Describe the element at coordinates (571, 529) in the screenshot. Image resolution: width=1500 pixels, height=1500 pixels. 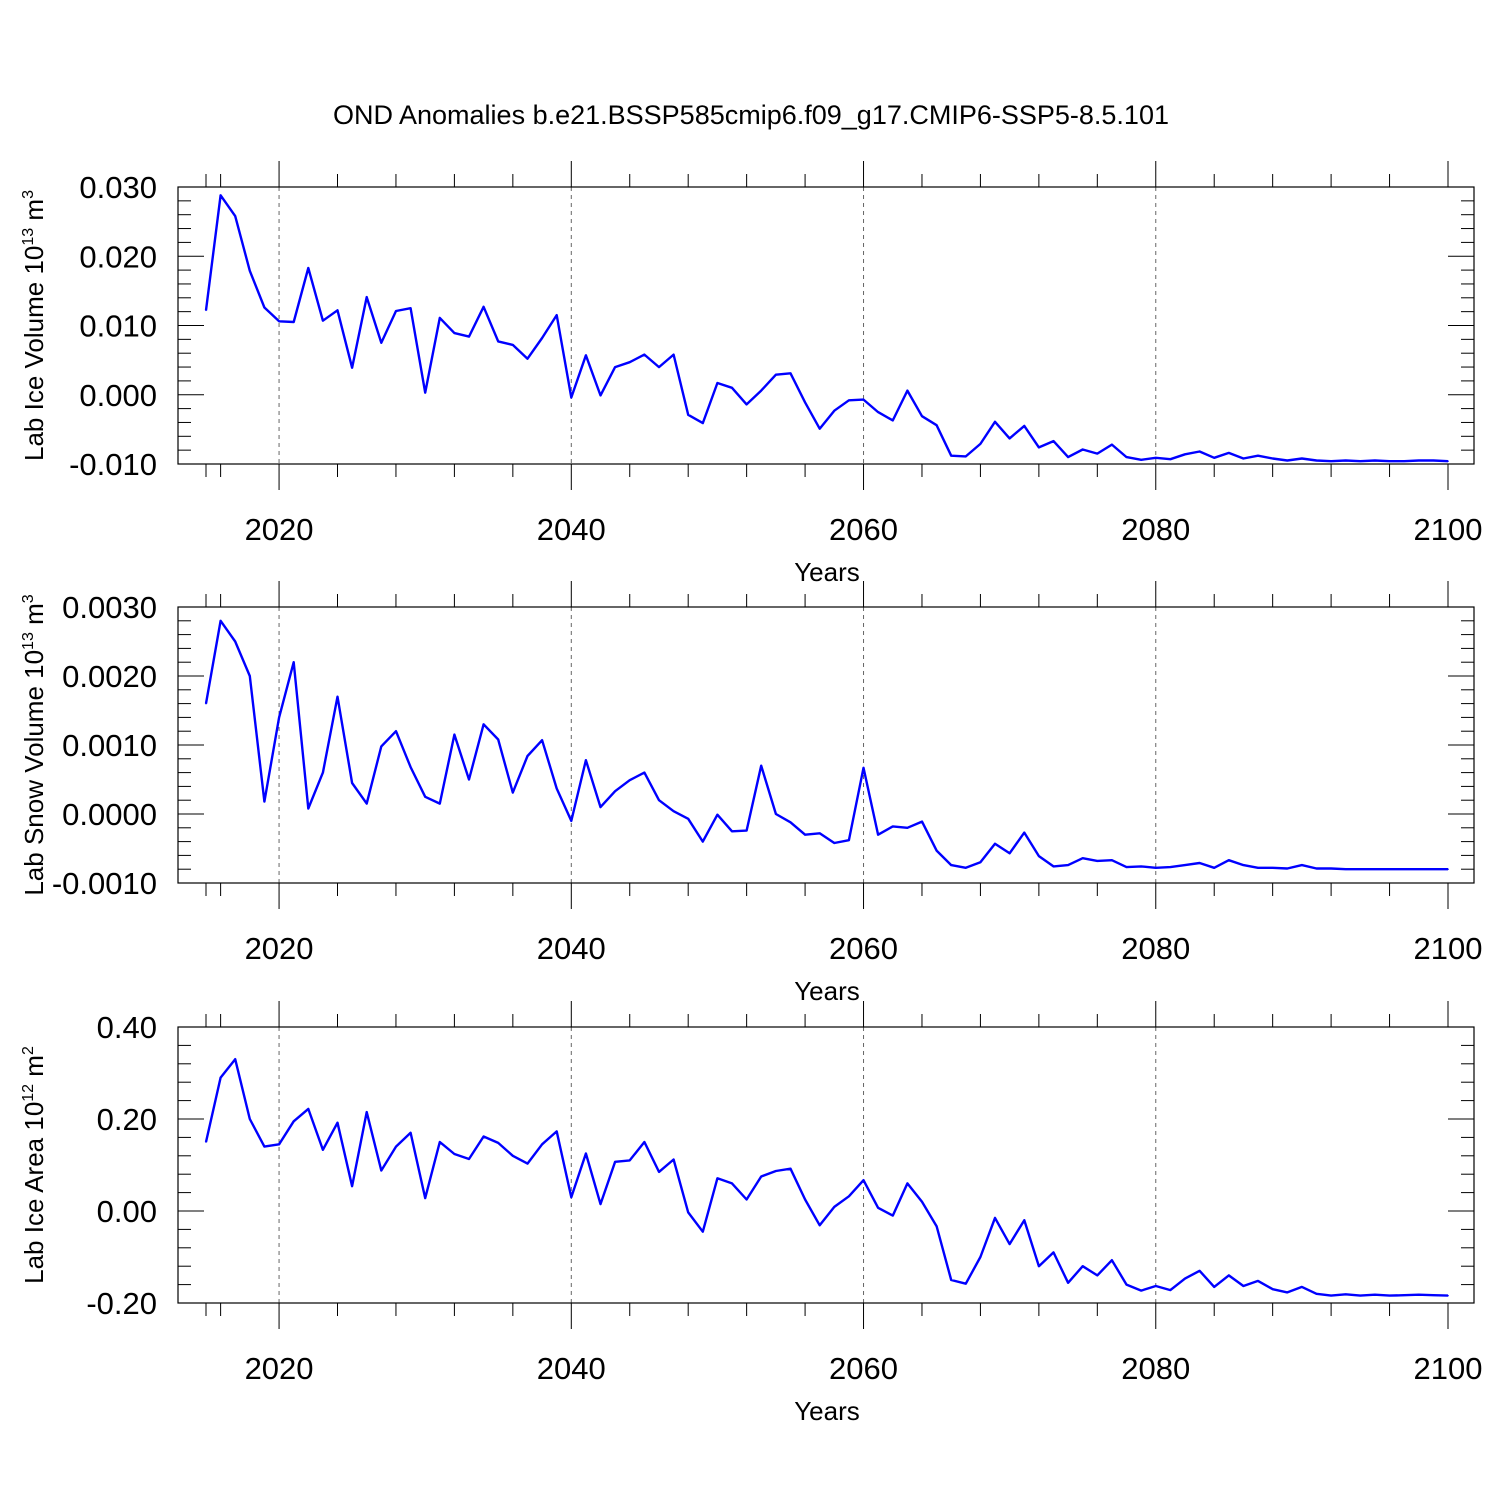
I see `x-tick-label: 2040` at that location.